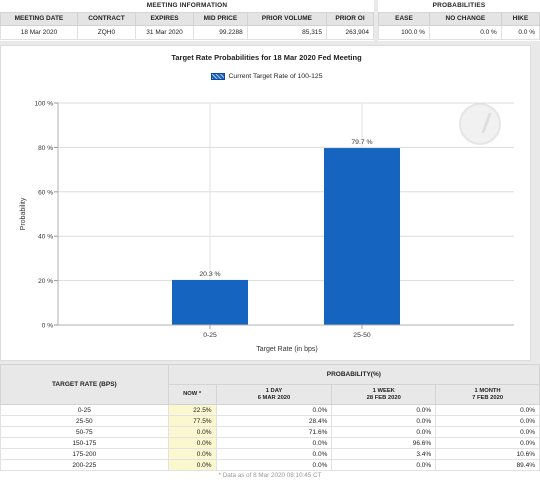 The height and width of the screenshot is (495, 540). What do you see at coordinates (459, 6) in the screenshot?
I see `probabilities-title: PROBABILITIES` at bounding box center [459, 6].